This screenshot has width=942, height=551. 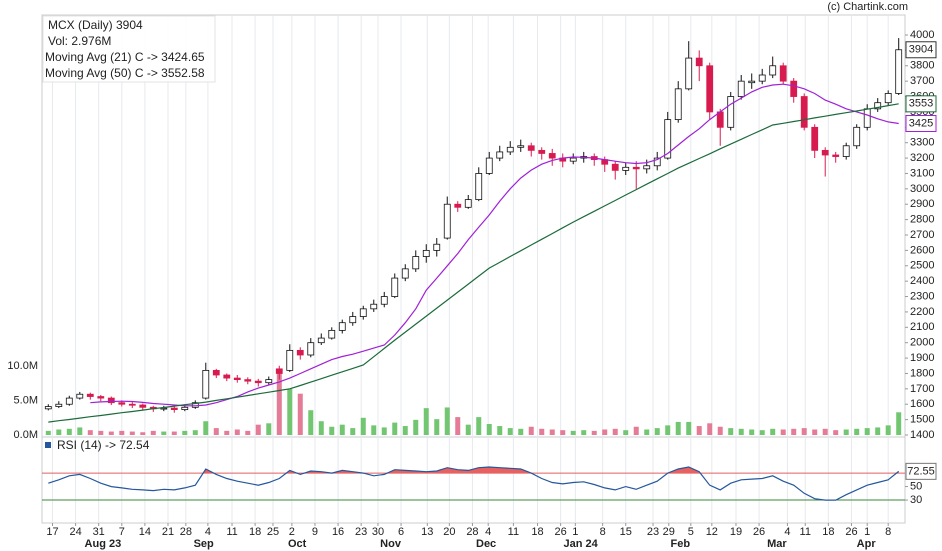 What do you see at coordinates (26, 435) in the screenshot?
I see `volume-tick-label: 0.0M` at bounding box center [26, 435].